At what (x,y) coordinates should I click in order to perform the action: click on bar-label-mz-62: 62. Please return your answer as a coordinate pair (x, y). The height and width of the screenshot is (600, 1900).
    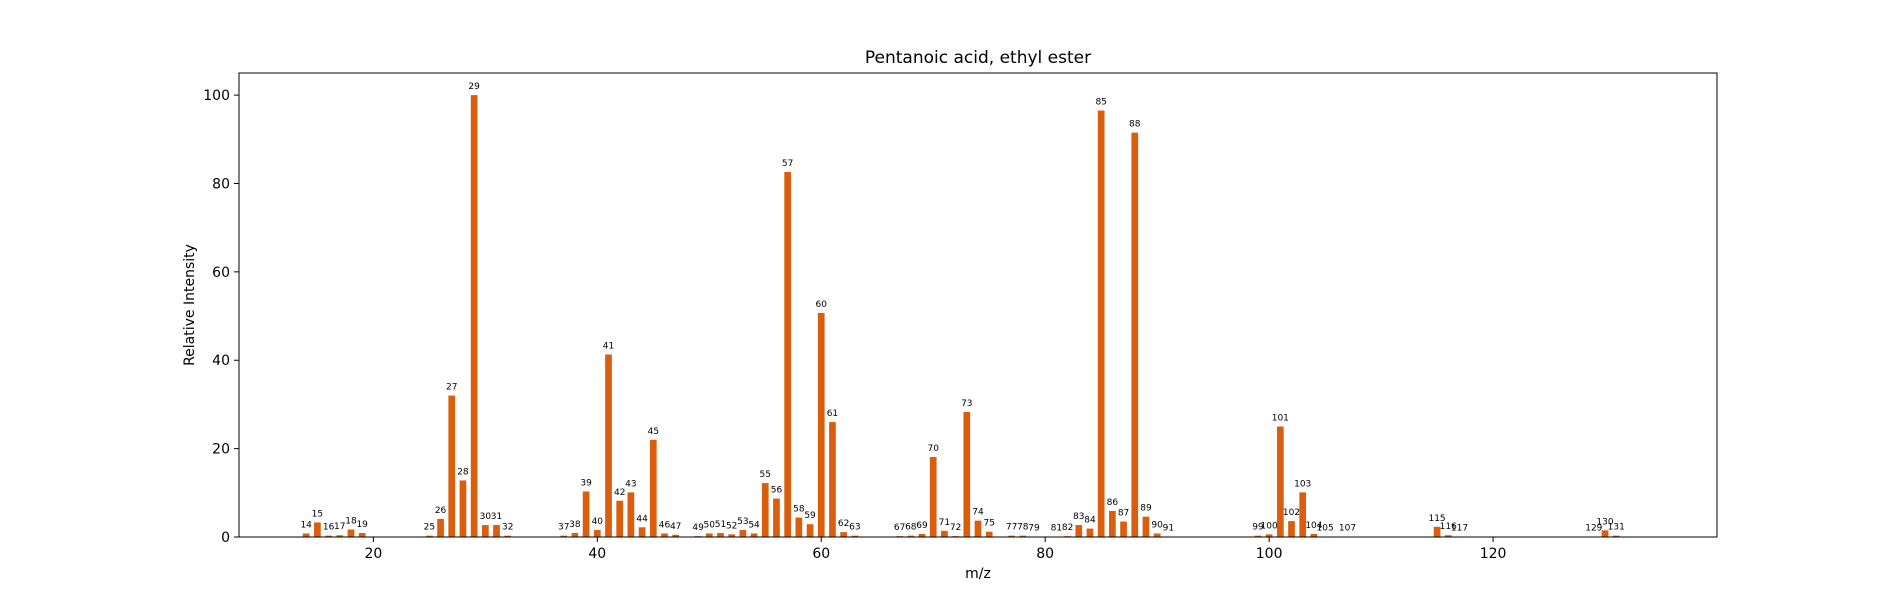
    Looking at the image, I should click on (843, 524).